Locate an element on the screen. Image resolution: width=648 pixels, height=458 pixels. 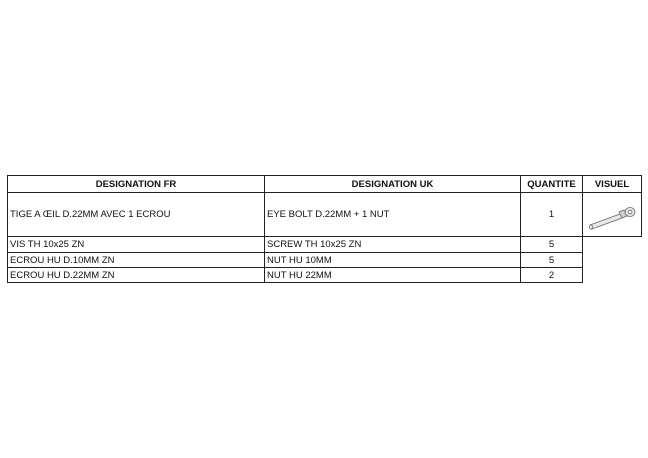
row-2-uk: SCREW TH 10x25 ZN is located at coordinates (392, 244).